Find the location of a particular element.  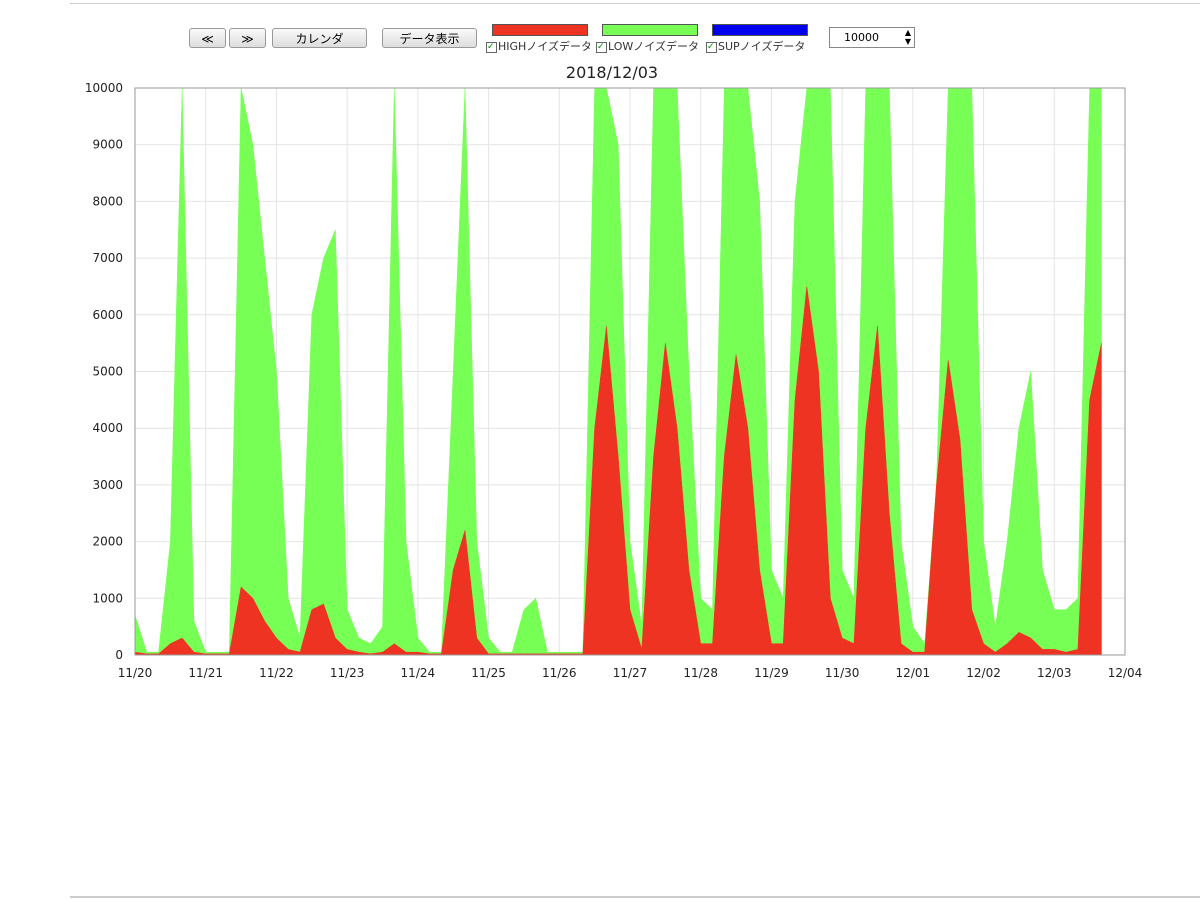

x-tick-label: 12/02 is located at coordinates (983, 673).